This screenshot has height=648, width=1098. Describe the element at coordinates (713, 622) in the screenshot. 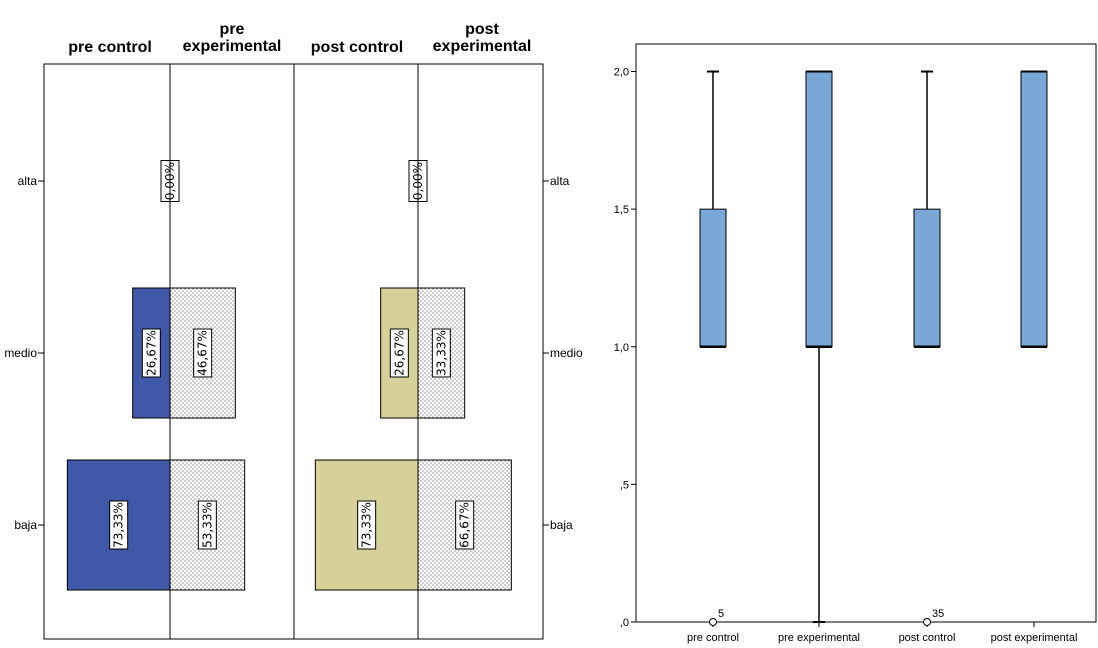

I see `outlier-point-pre-control` at that location.